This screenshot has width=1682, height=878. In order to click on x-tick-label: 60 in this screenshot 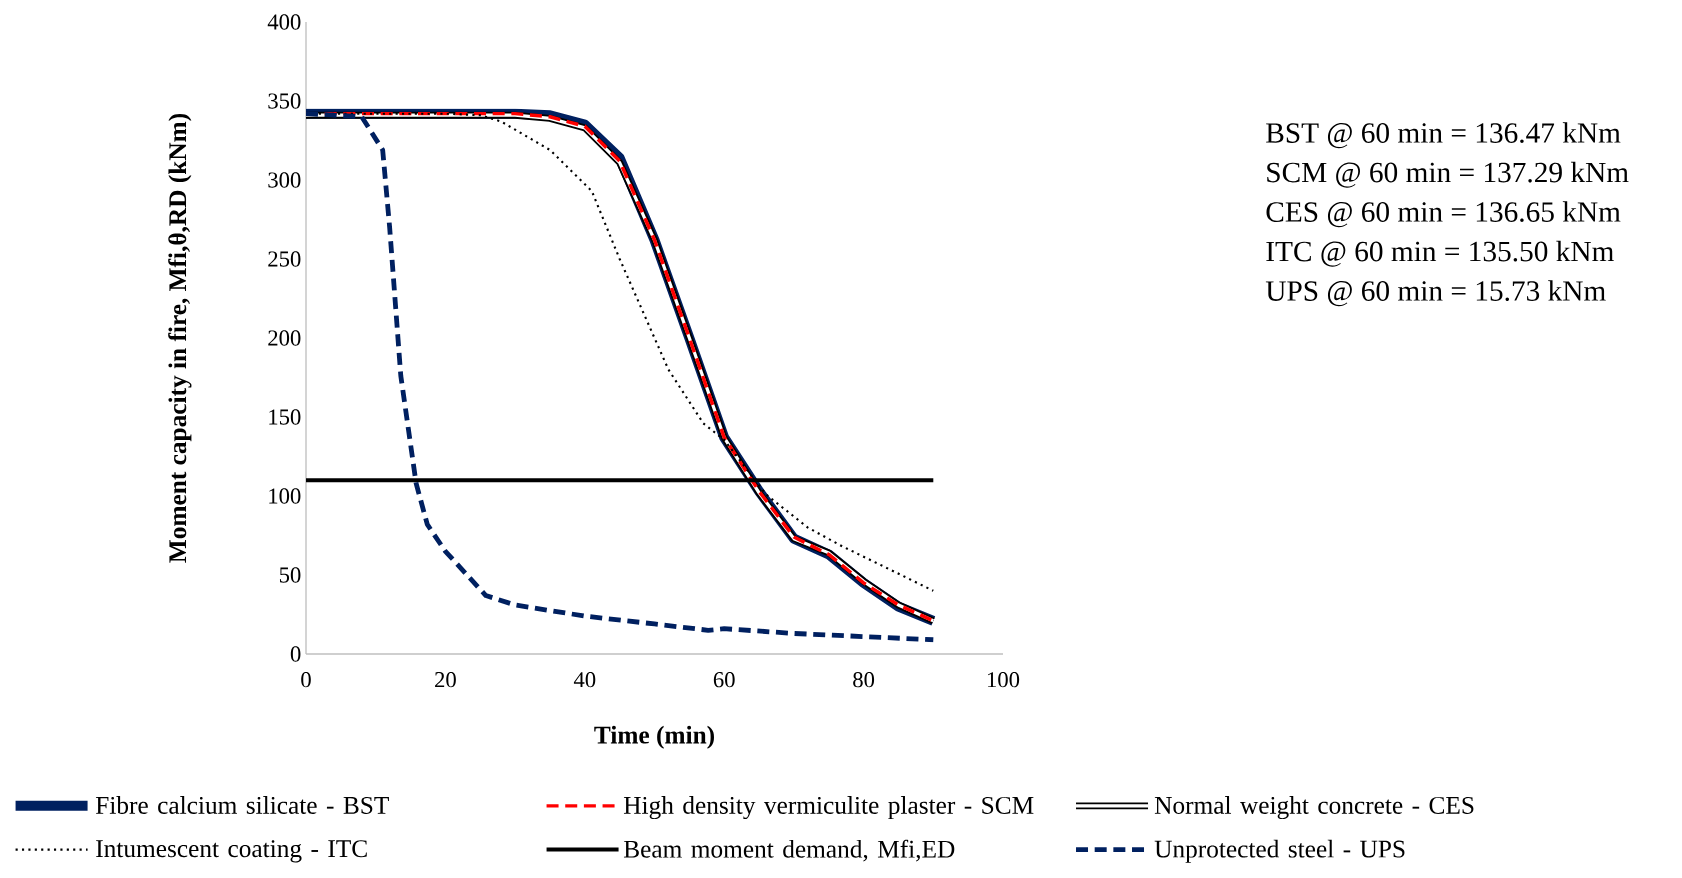, I will do `click(724, 680)`.